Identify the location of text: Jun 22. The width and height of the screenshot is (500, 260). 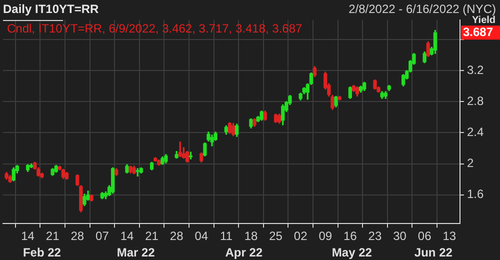
(433, 252).